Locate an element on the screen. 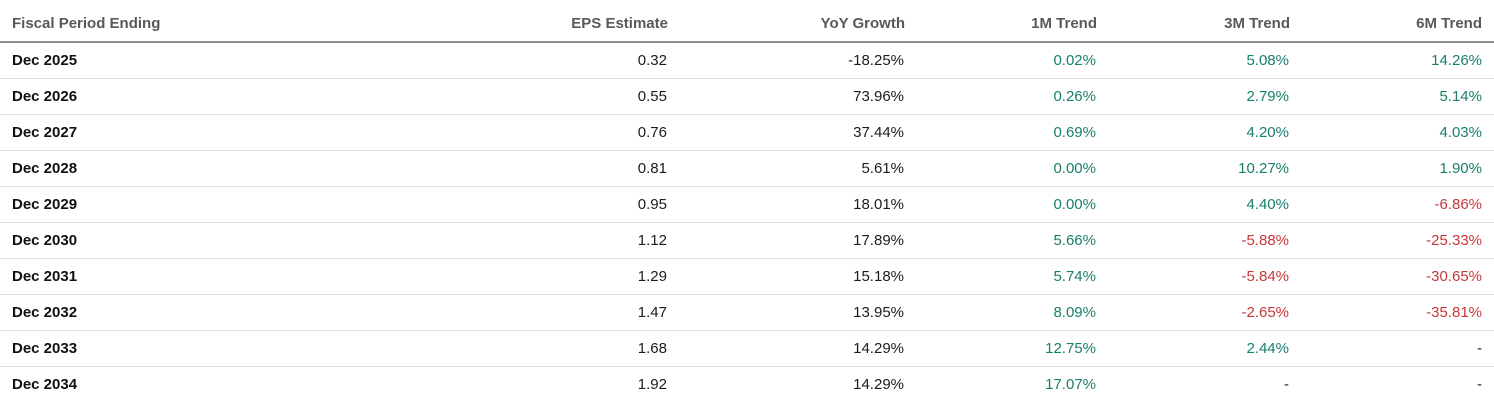  trend-6m-cell: -25.33% is located at coordinates (1392, 240).